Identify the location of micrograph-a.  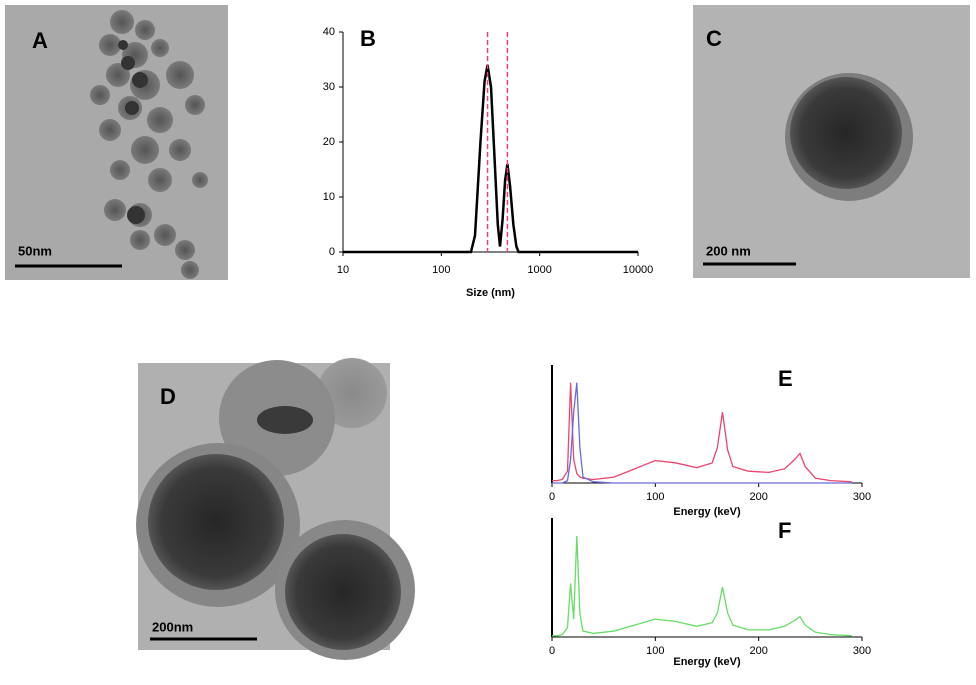
(116, 142).